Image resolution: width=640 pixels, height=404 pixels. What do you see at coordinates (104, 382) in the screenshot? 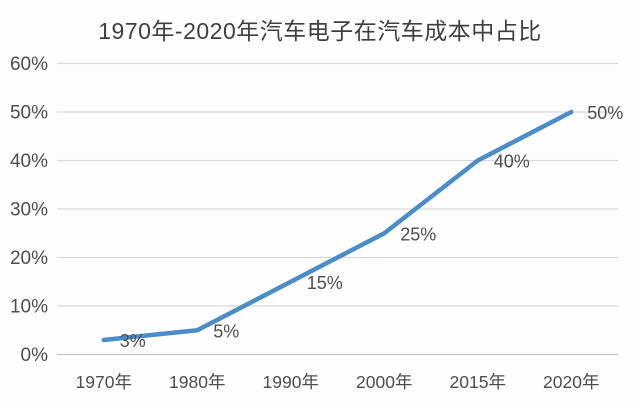
I see `x-tick-label: 1970年` at bounding box center [104, 382].